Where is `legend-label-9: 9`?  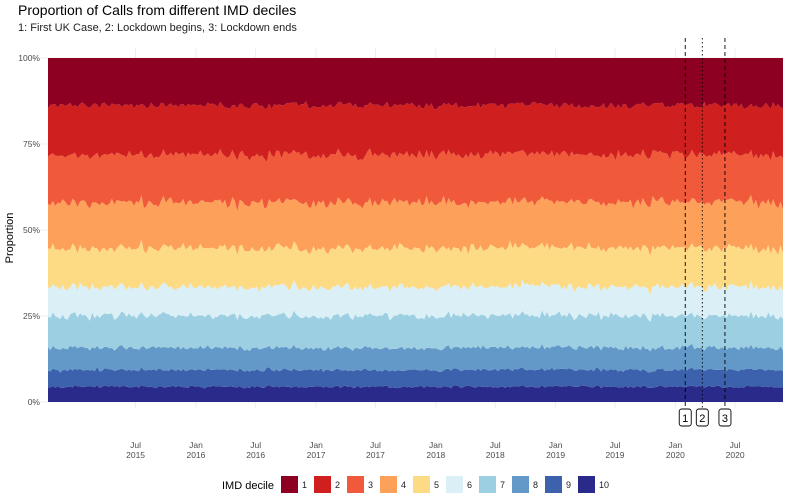
legend-label-9: 9 is located at coordinates (568, 485).